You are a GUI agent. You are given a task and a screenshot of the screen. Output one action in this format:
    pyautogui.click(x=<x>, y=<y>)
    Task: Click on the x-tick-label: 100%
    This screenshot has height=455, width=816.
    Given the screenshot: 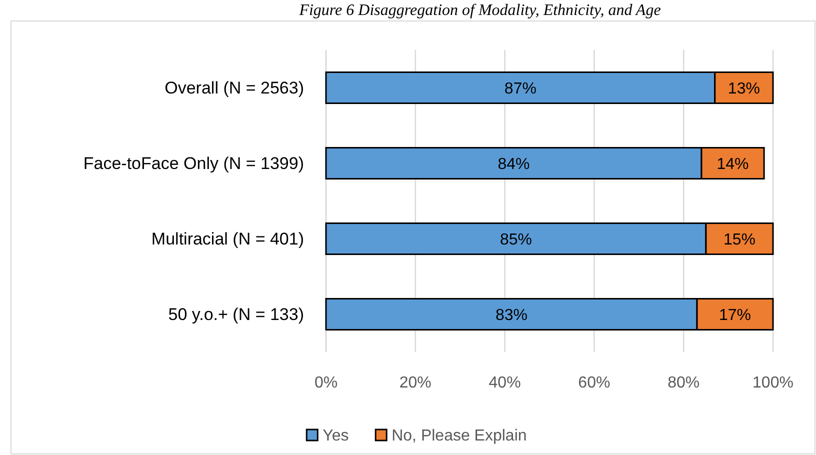 What is the action you would take?
    pyautogui.click(x=773, y=383)
    